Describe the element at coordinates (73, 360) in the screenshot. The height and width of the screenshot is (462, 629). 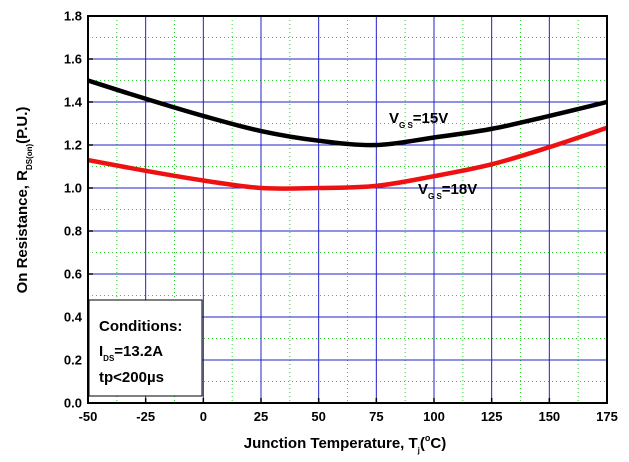
I see `y-tick-label: 0.2` at that location.